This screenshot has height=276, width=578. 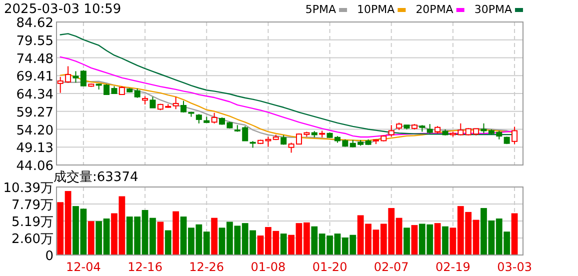 I want to click on y-tick-label: 44.06, so click(x=35, y=166).